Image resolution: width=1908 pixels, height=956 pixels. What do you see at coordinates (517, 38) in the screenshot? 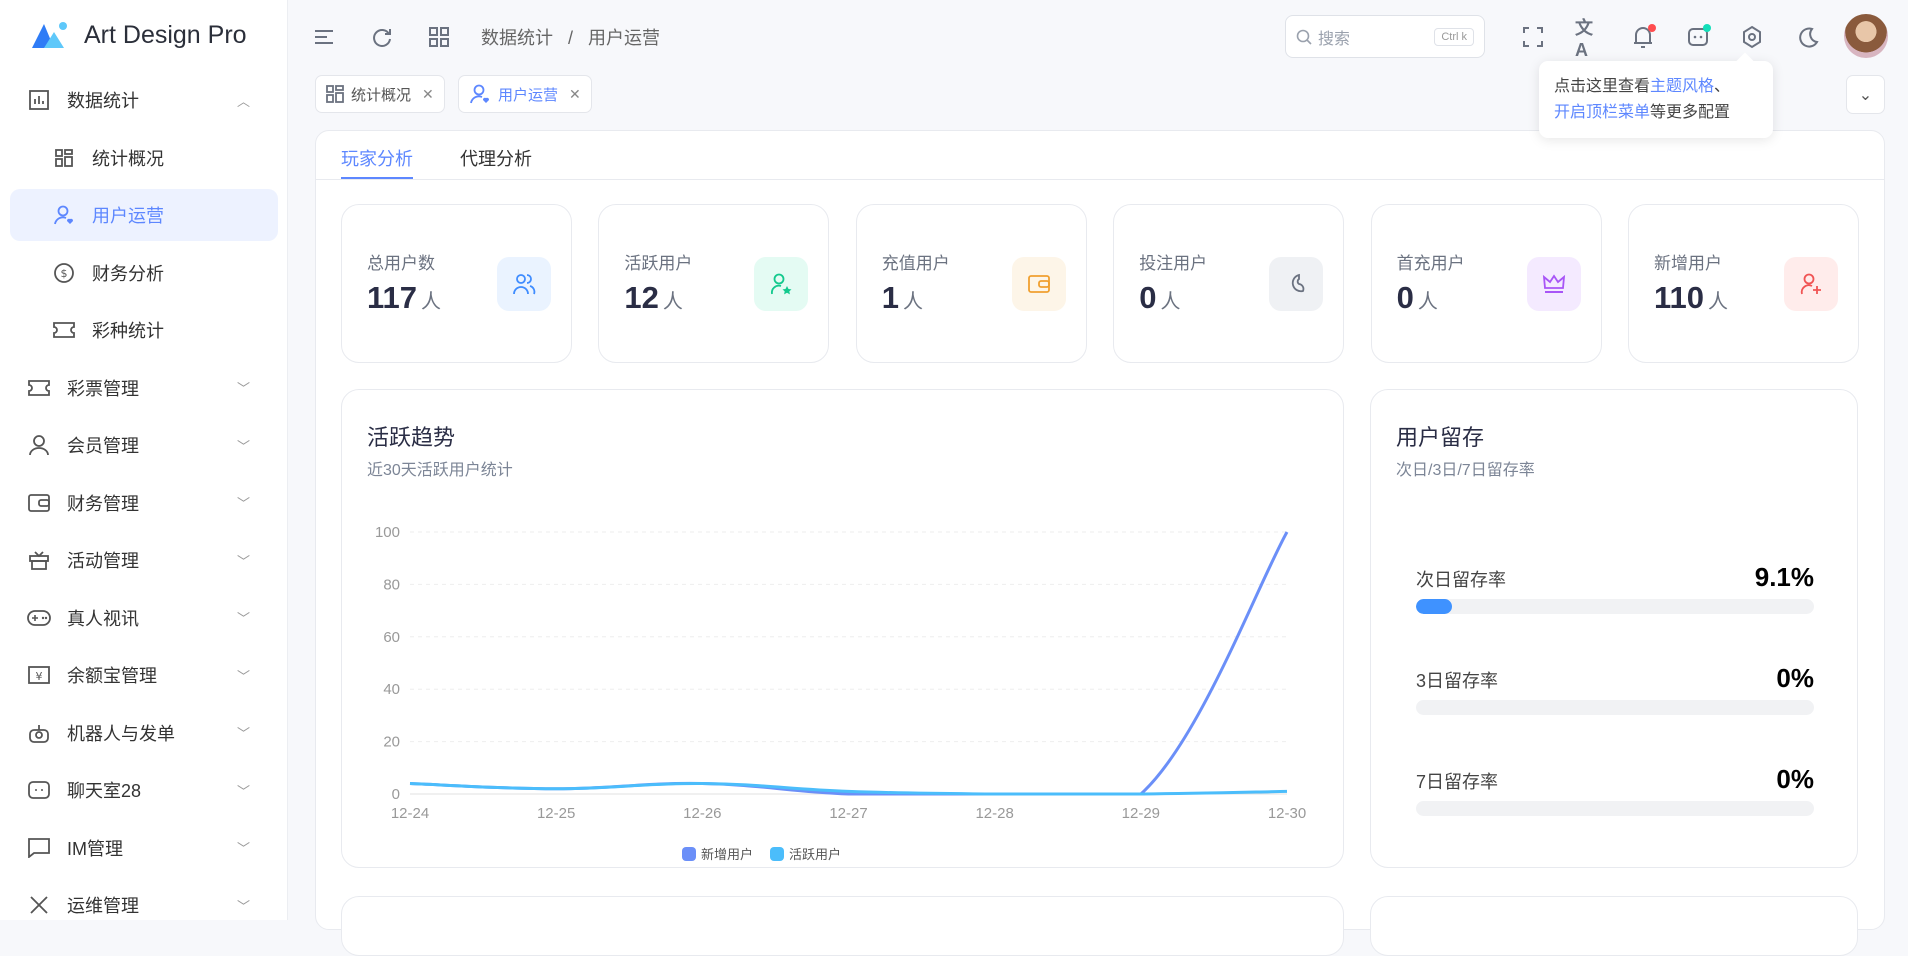
I see `breadcrumb-item: 数据统计` at bounding box center [517, 38].